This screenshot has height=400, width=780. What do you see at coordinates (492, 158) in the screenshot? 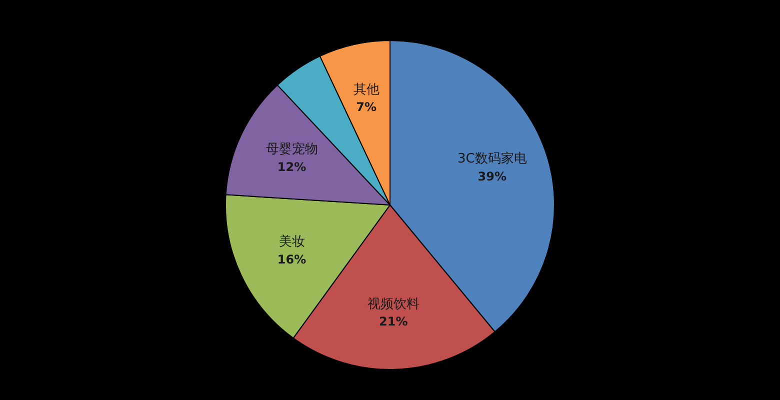
I see `slice-label: 3C数码家电` at bounding box center [492, 158].